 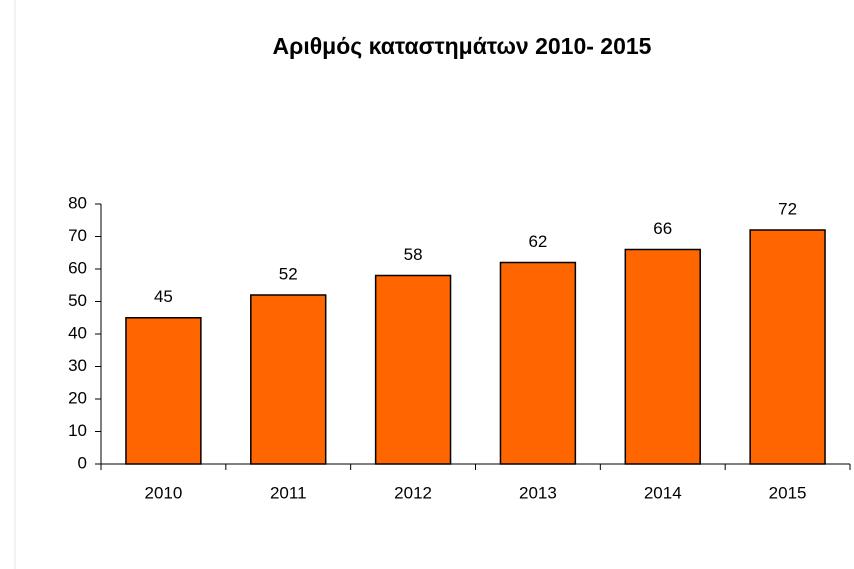 What do you see at coordinates (538, 492) in the screenshot?
I see `x-tick-label: 2013` at bounding box center [538, 492].